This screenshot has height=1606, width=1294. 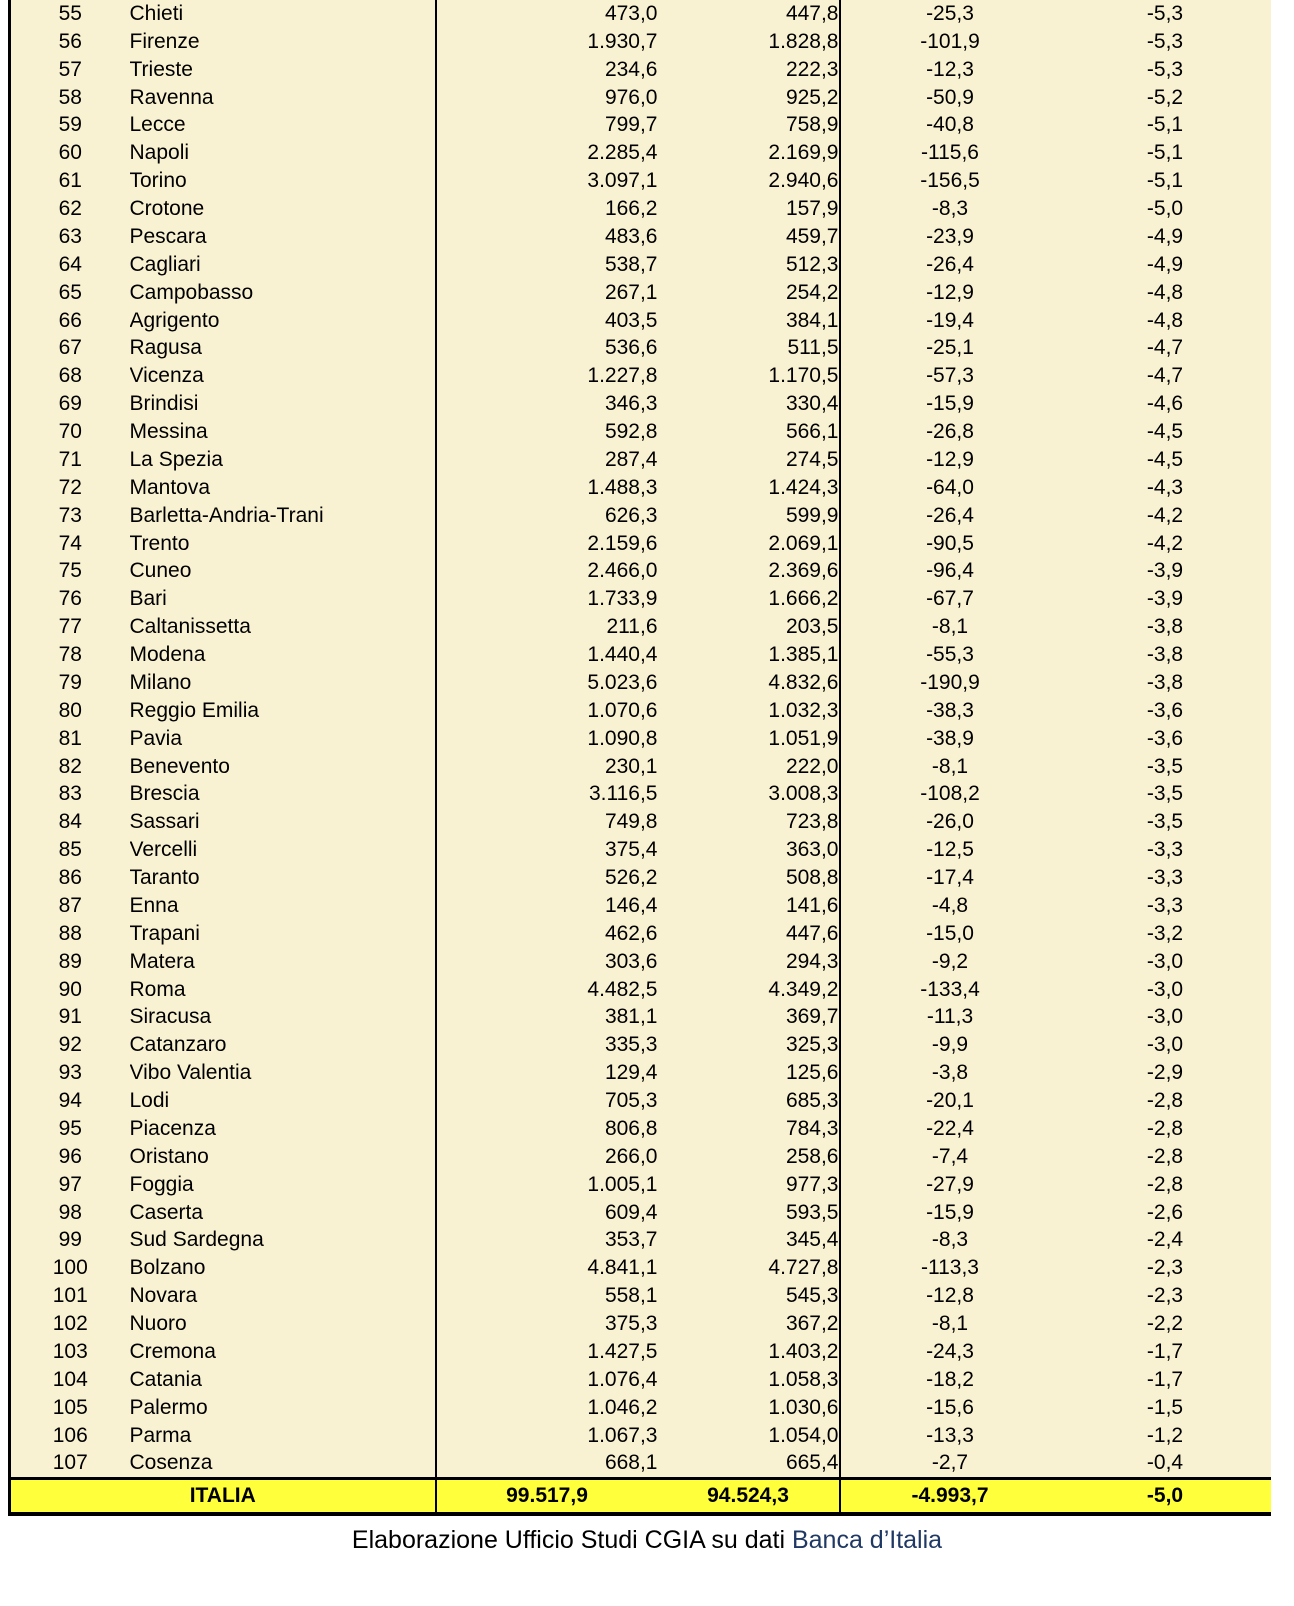 I want to click on col-difference: -108,2, so click(x=949, y=794).